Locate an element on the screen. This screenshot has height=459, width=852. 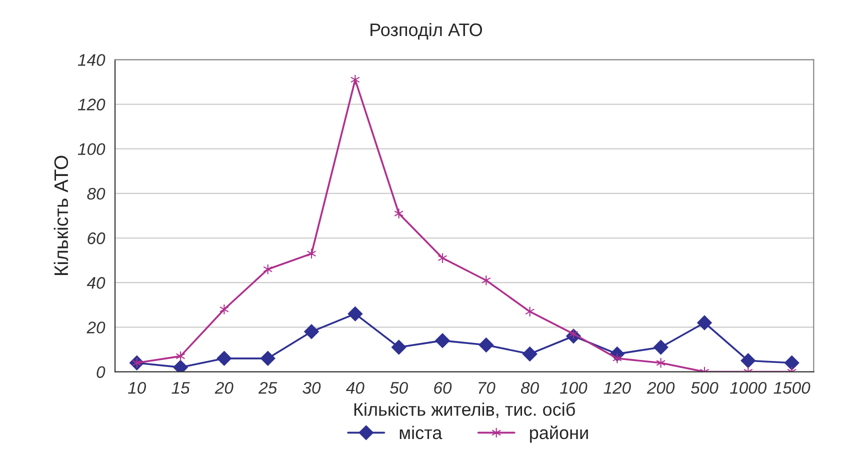
y-tick-label: 0 is located at coordinates (101, 372).